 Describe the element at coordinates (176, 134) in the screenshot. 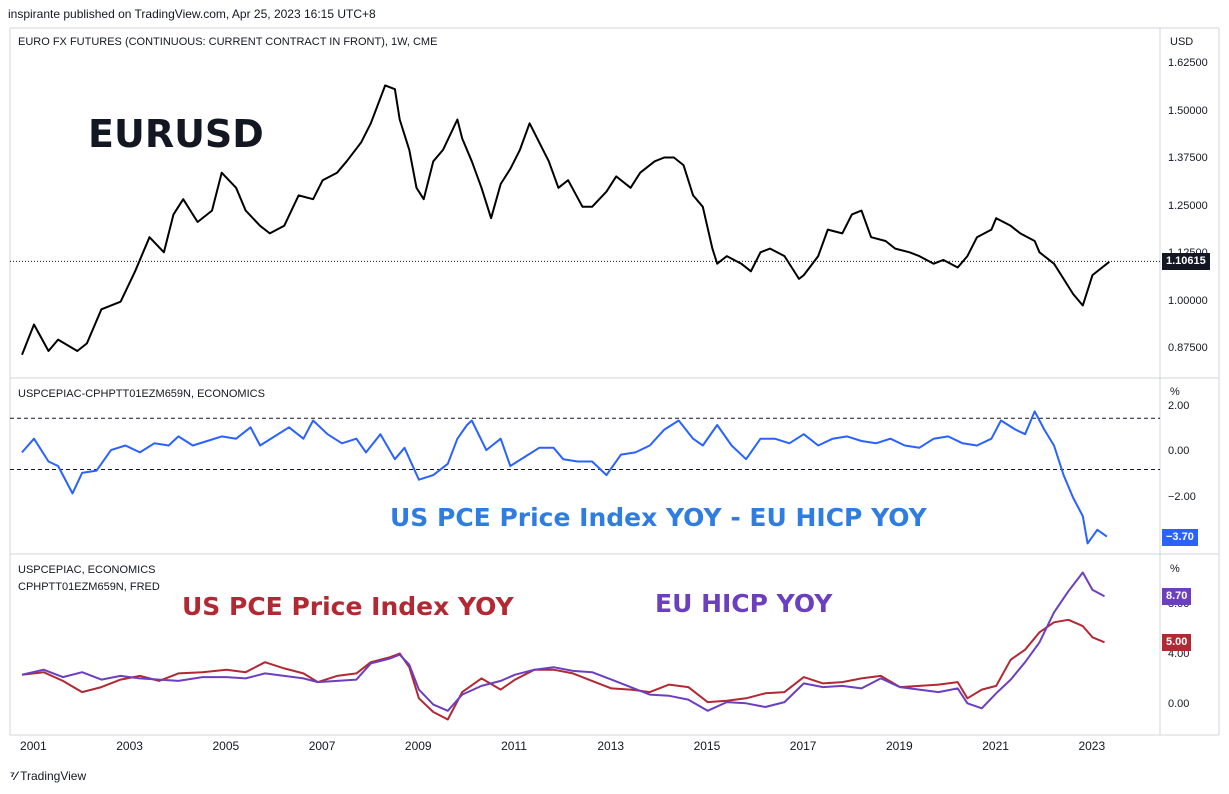

I see `eurusd-annotation: EURUSD` at that location.